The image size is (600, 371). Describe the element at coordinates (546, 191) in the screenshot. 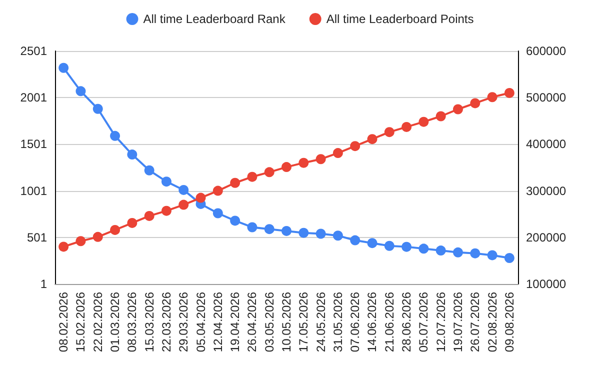

I see `y2-tick-label: 300000` at that location.